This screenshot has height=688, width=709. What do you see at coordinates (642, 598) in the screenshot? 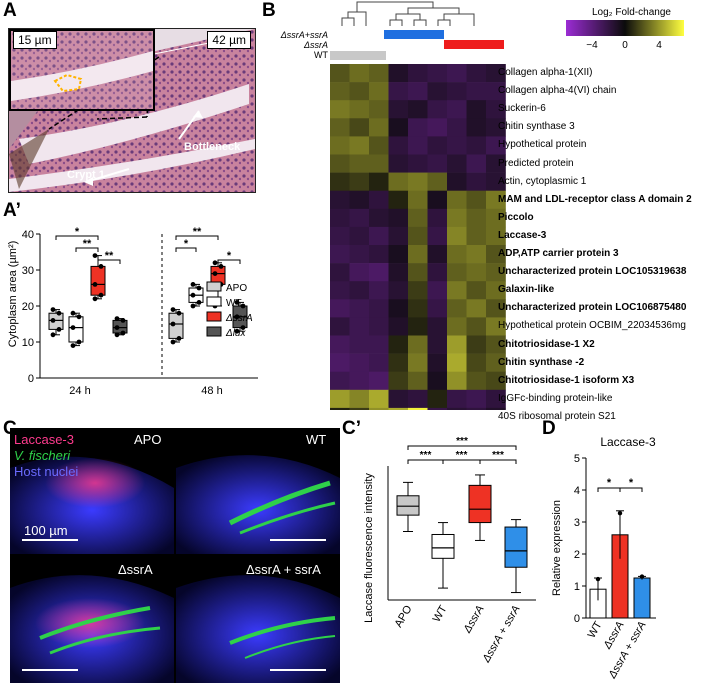
I see `bar` at bounding box center [642, 598].